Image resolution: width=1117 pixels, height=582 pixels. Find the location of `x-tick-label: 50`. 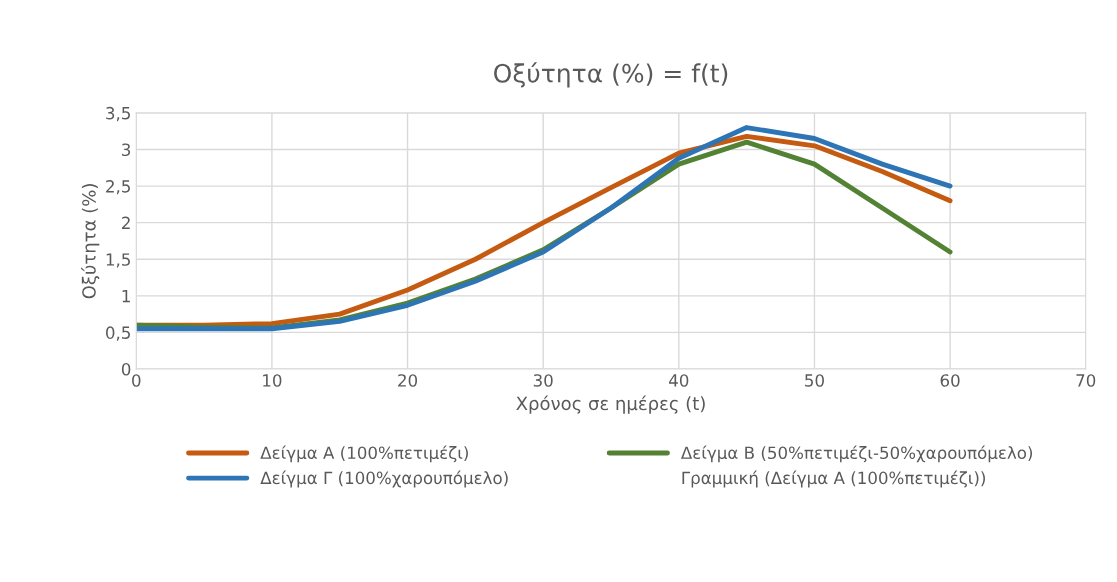

x-tick-label: 50 is located at coordinates (814, 380).